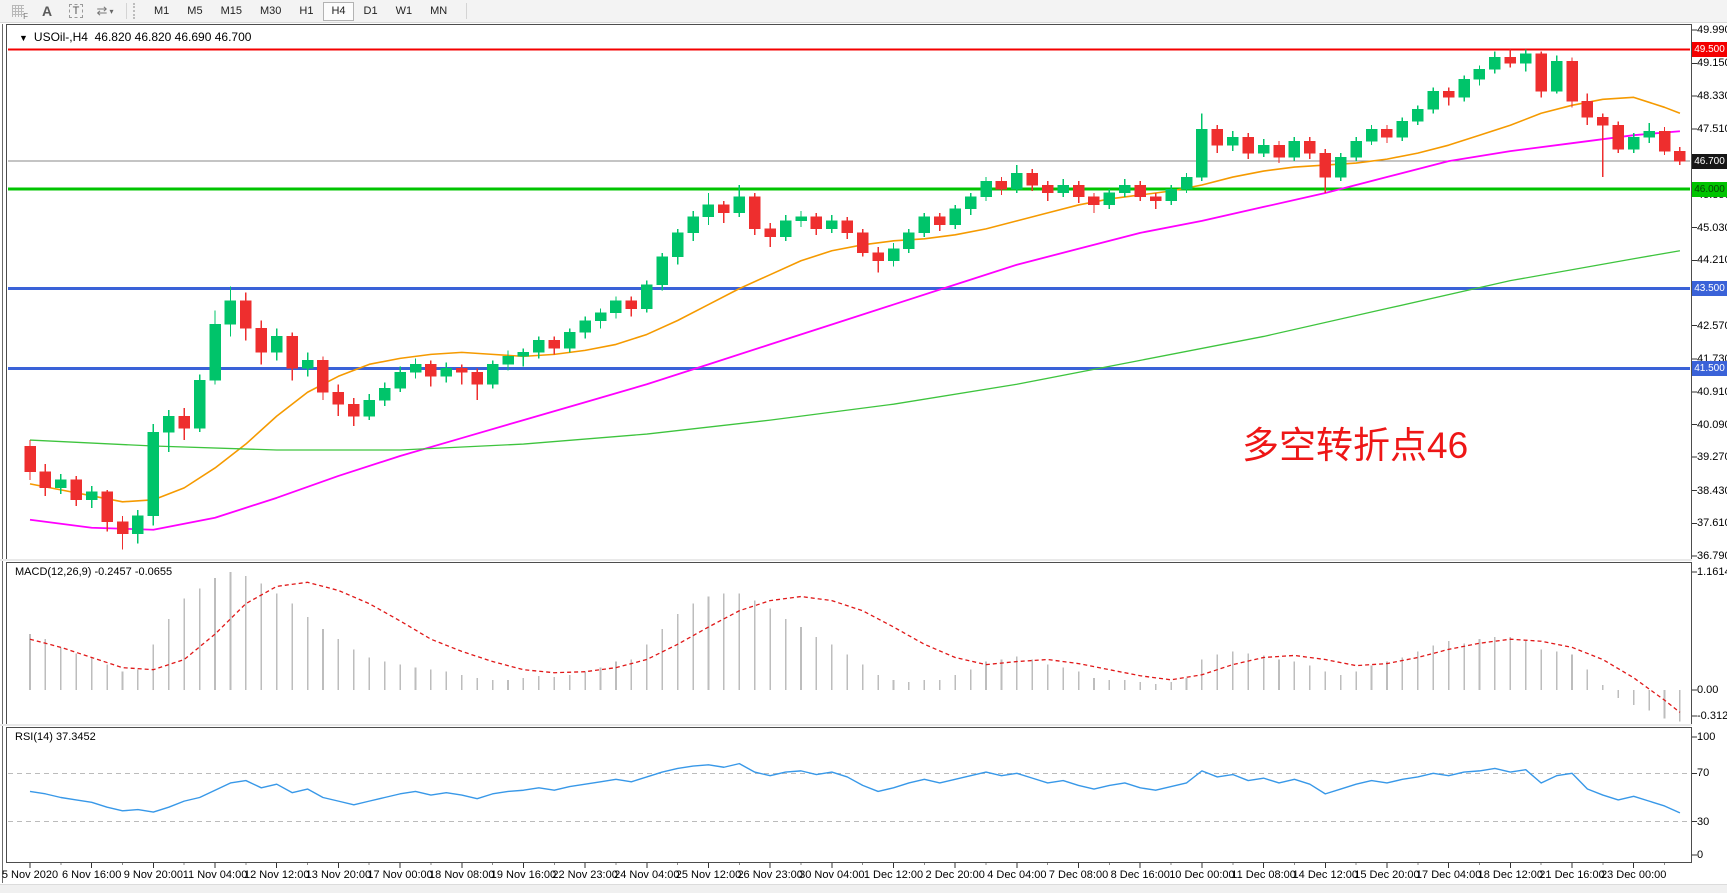  What do you see at coordinates (270, 10) in the screenshot?
I see `timeframe-button-m30: M30` at bounding box center [270, 10].